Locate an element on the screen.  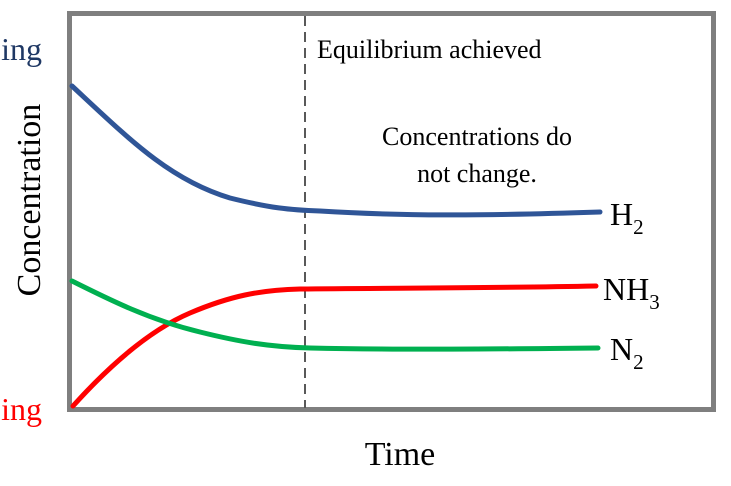
n2-curve is located at coordinates (335, 315).